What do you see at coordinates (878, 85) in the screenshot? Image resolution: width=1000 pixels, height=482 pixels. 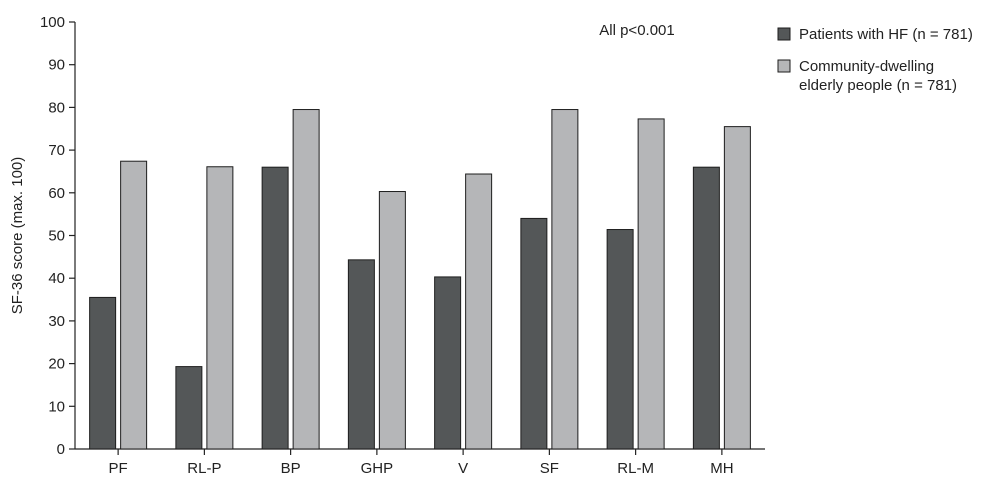 I see `legend-label: elderly people (n = 781)` at bounding box center [878, 85].